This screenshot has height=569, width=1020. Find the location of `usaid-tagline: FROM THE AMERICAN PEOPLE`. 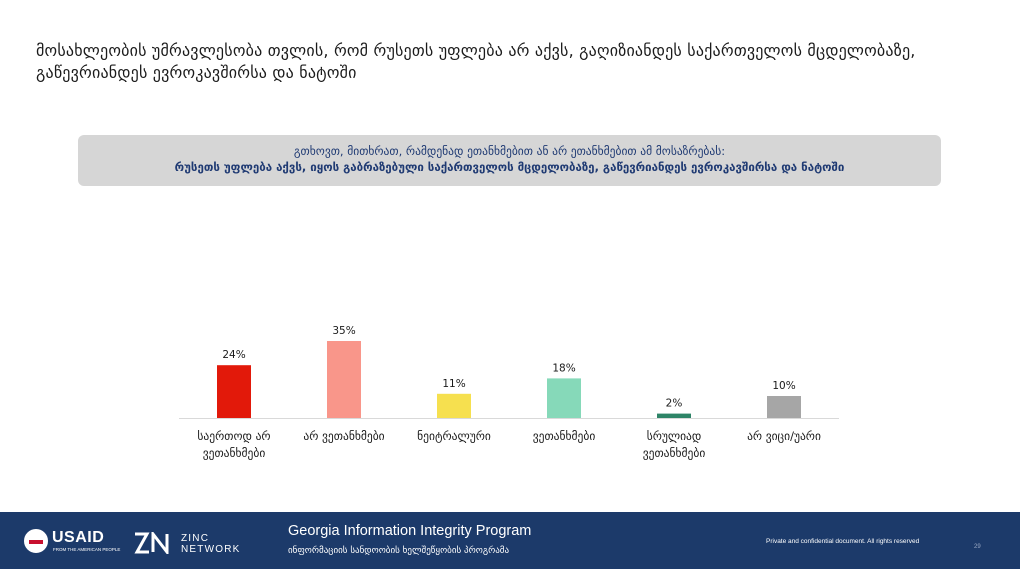

usaid-tagline: FROM THE AMERICAN PEOPLE is located at coordinates (87, 549).